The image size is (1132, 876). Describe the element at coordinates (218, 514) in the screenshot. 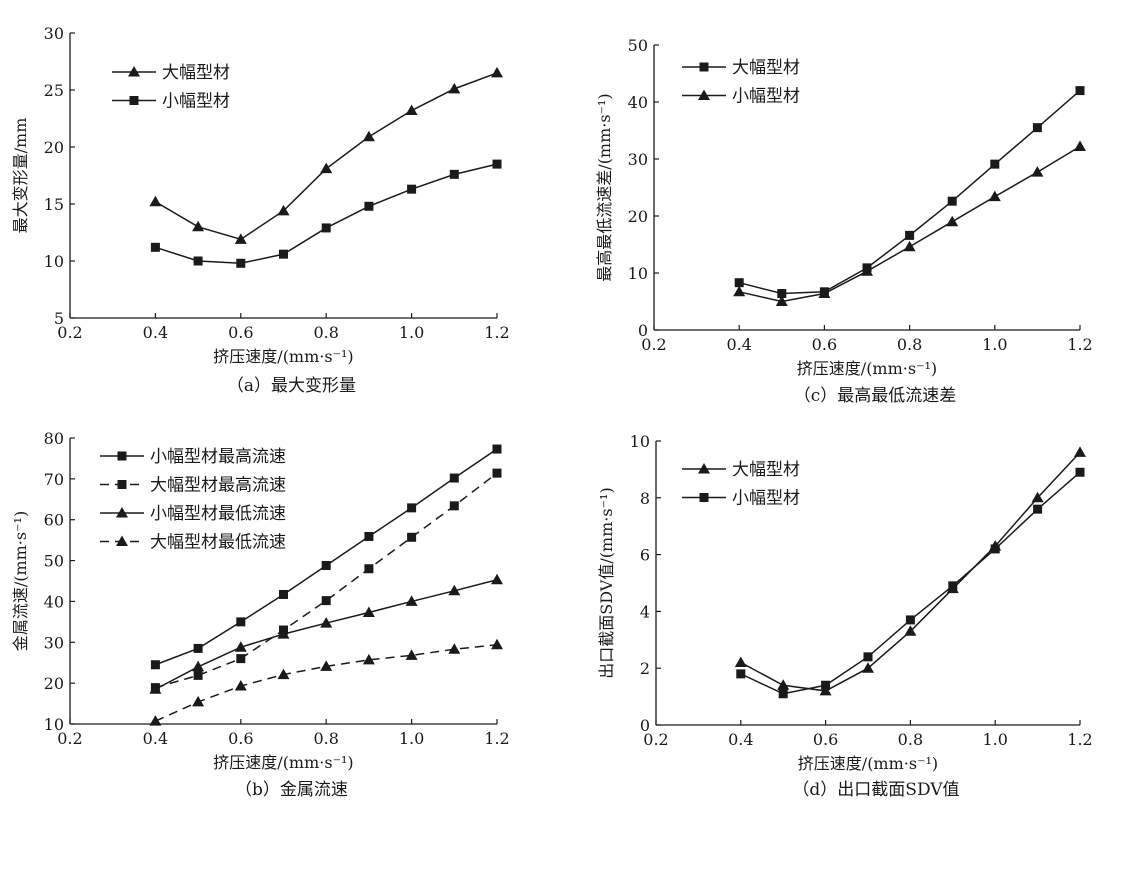

I see `legend-label: 小幅型材最低流速` at that location.